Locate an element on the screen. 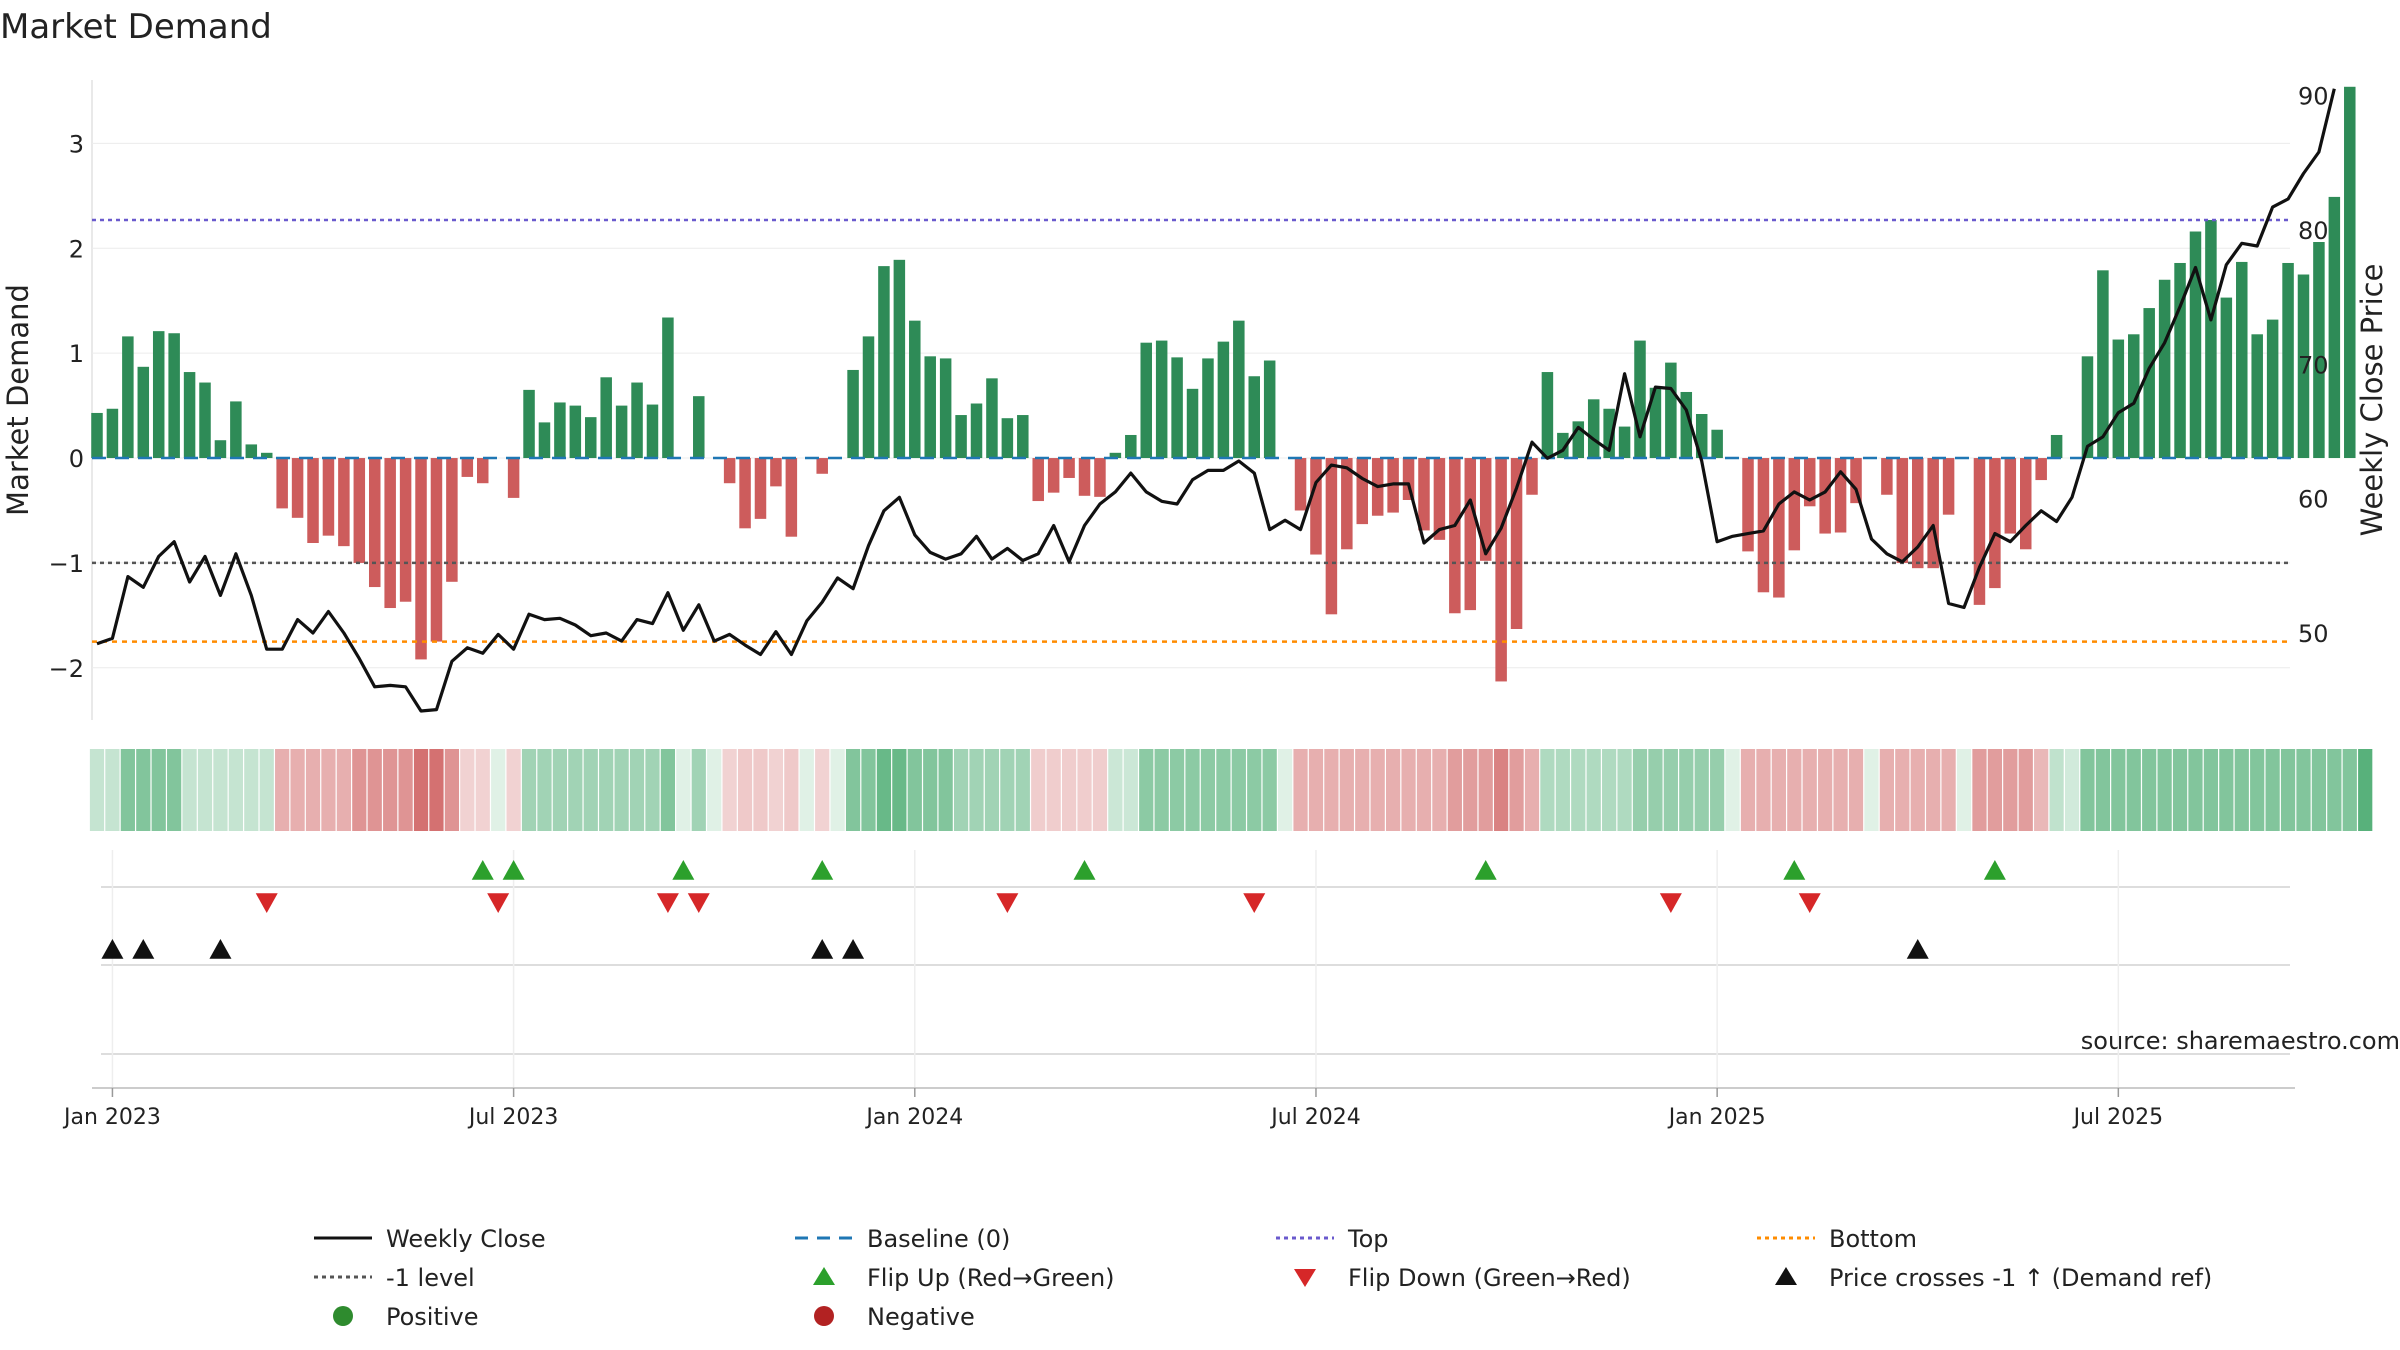 The width and height of the screenshot is (2400, 1350). y-right-tick-label: 90 is located at coordinates (2313, 97).